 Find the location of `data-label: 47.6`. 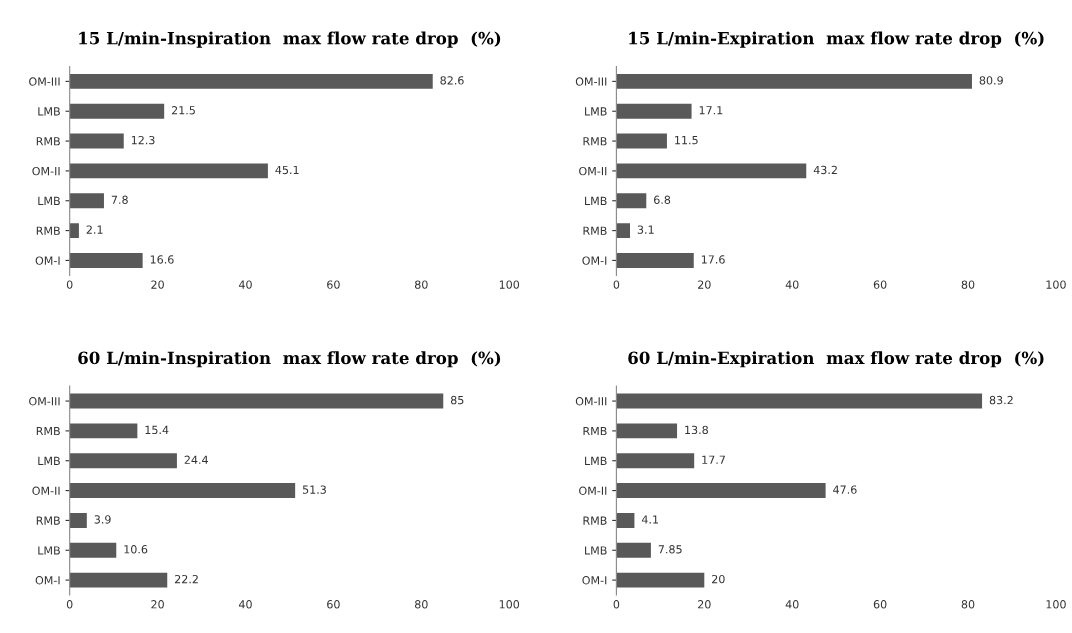

data-label: 47.6 is located at coordinates (845, 489).